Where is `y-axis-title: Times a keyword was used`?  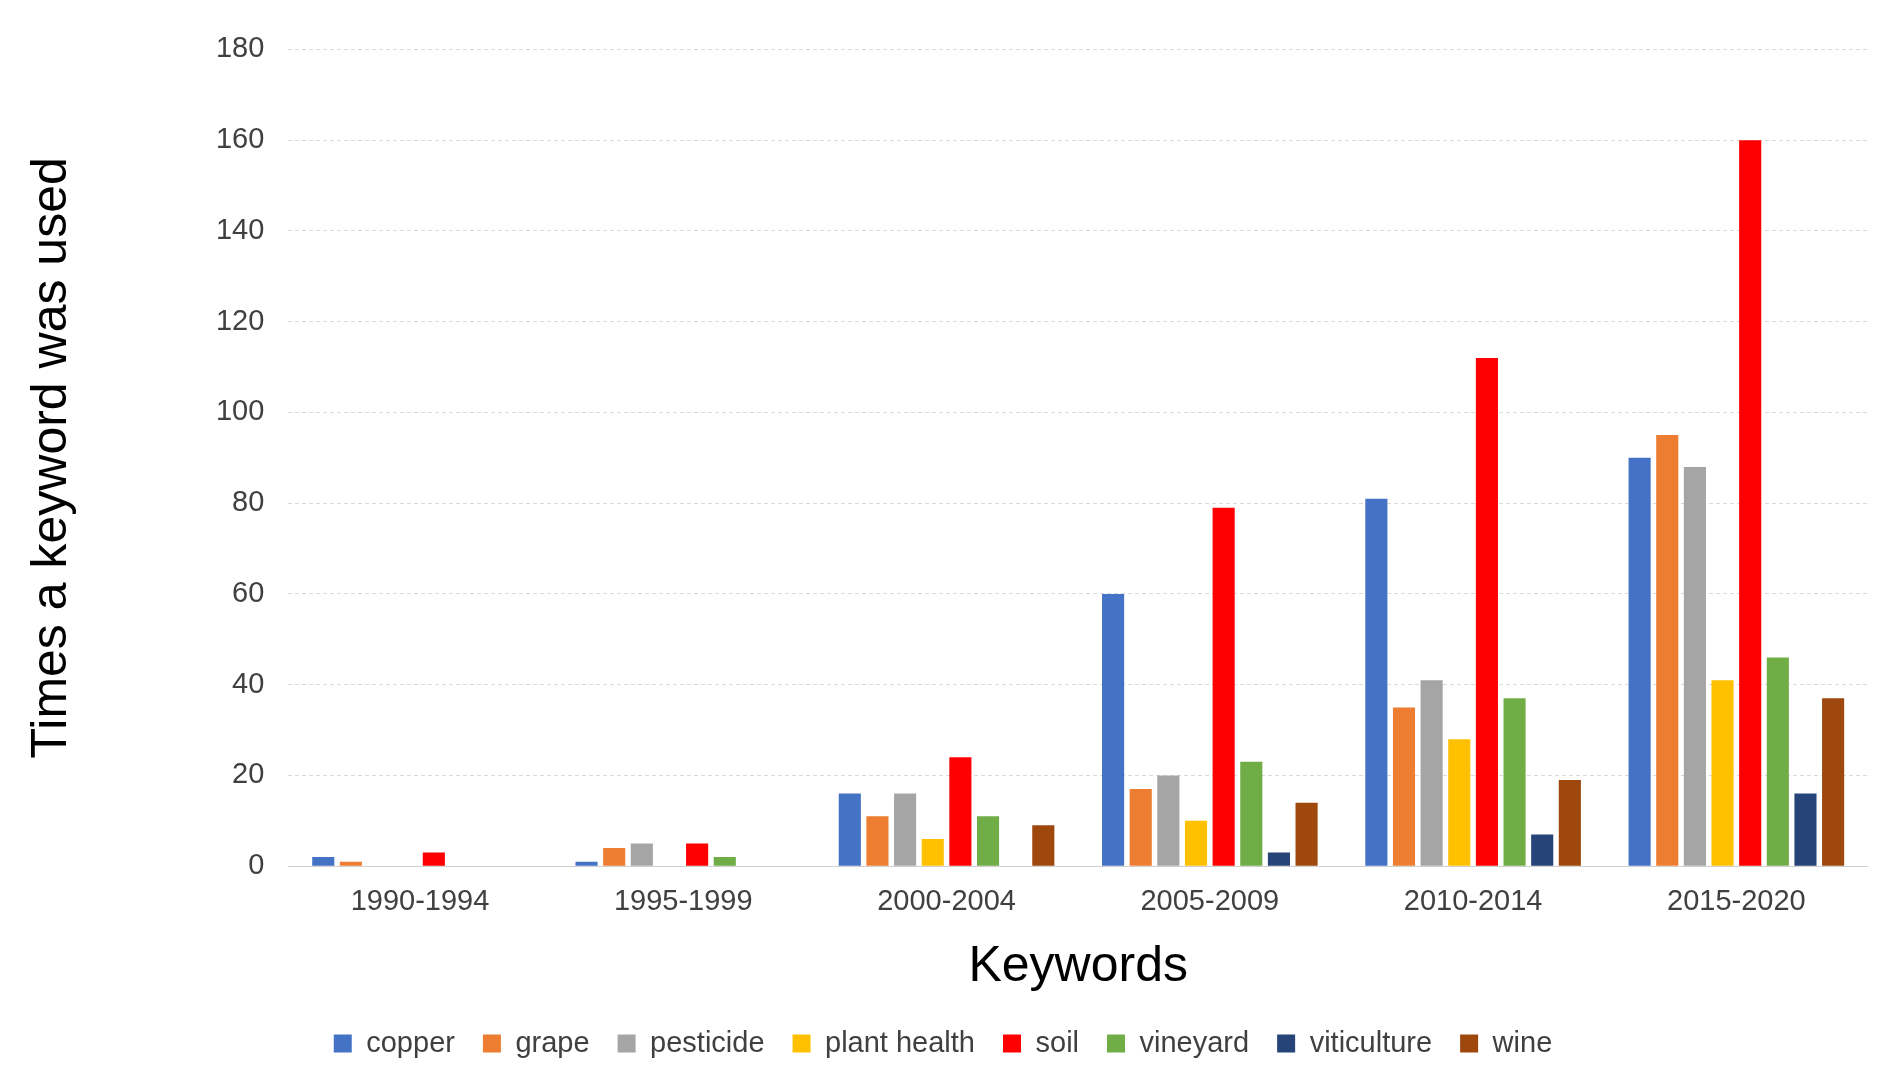 y-axis-title: Times a keyword was used is located at coordinates (48, 458).